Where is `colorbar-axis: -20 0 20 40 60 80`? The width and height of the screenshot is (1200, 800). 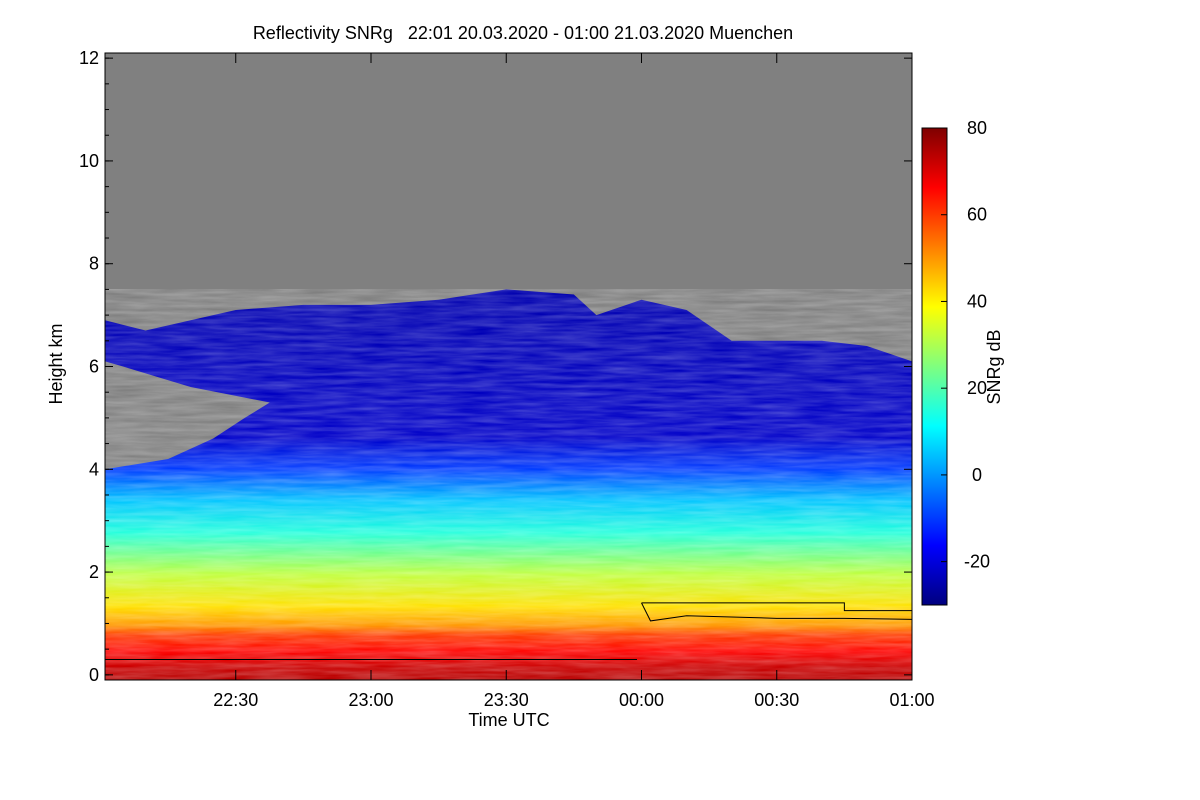
colorbar-axis: -20 0 20 40 60 80 is located at coordinates (965, 345).